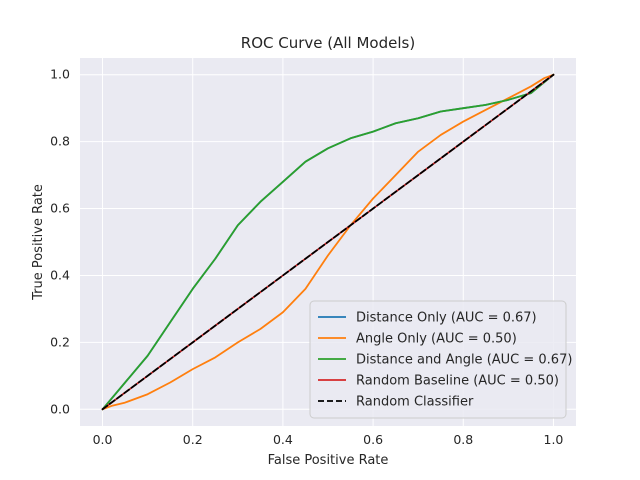 The height and width of the screenshot is (480, 640). Describe the element at coordinates (464, 360) in the screenshot. I see `legend-label-2: Distance and Angle (AUC = 0.67)` at that location.